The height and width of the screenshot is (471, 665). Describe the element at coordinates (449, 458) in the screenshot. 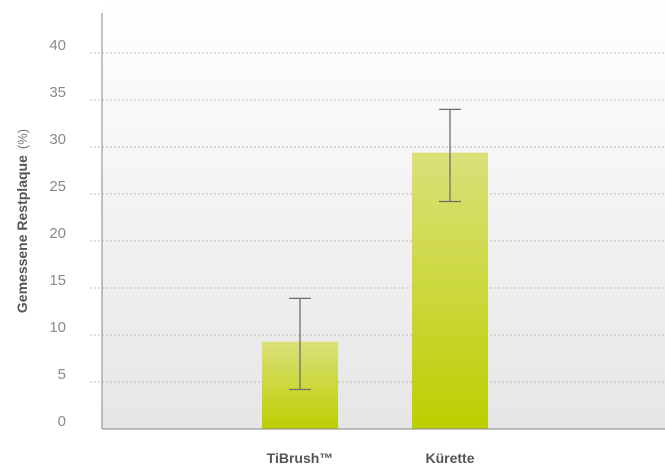

I see `x-category-label: Kürette` at that location.